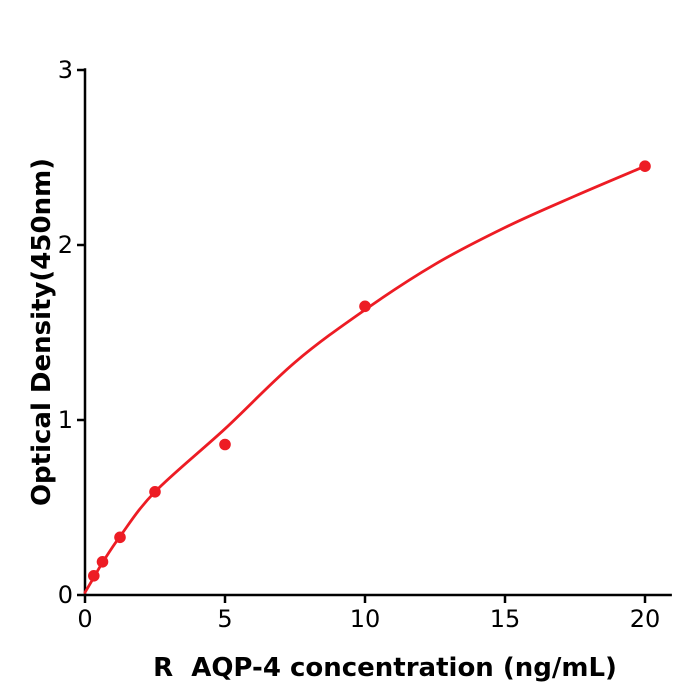  Describe the element at coordinates (65, 245) in the screenshot. I see `y-axis-tick-label: 2` at that location.